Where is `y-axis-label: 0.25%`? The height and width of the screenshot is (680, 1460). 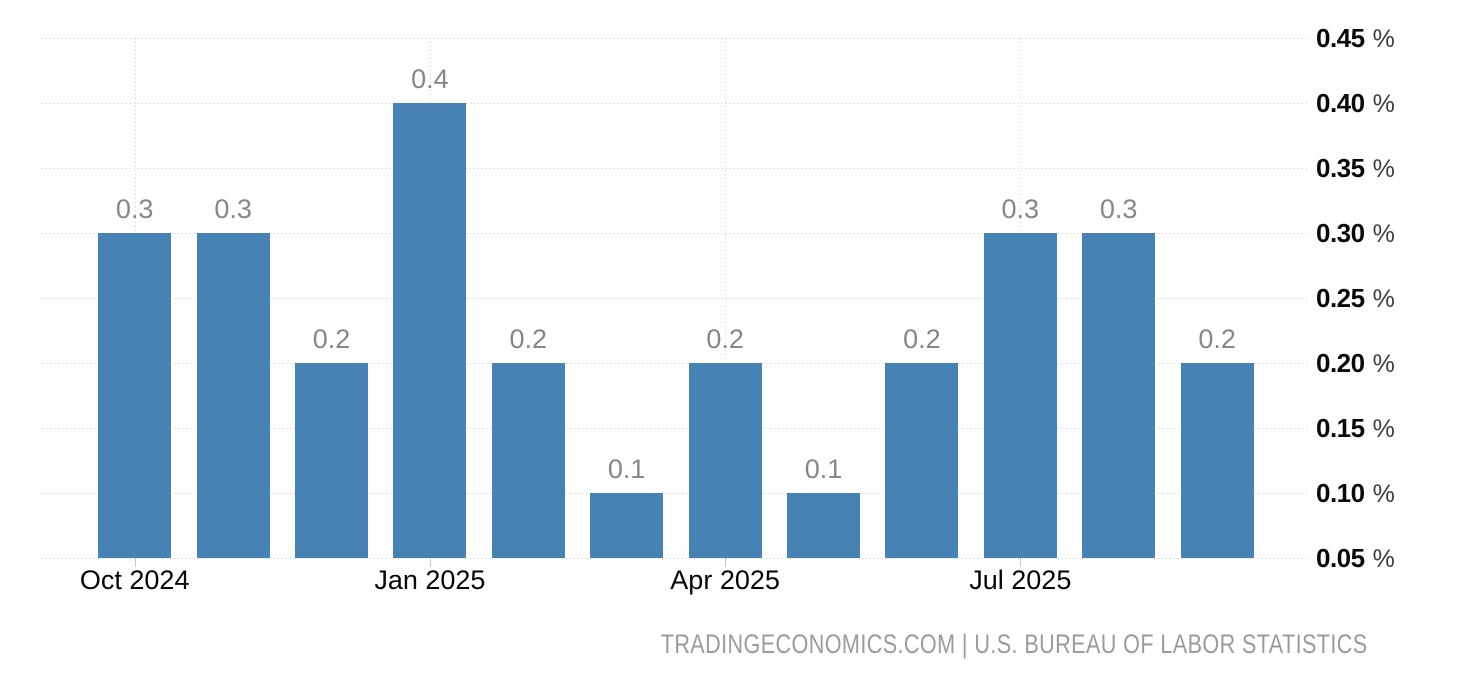 y-axis-label: 0.25% is located at coordinates (1355, 298).